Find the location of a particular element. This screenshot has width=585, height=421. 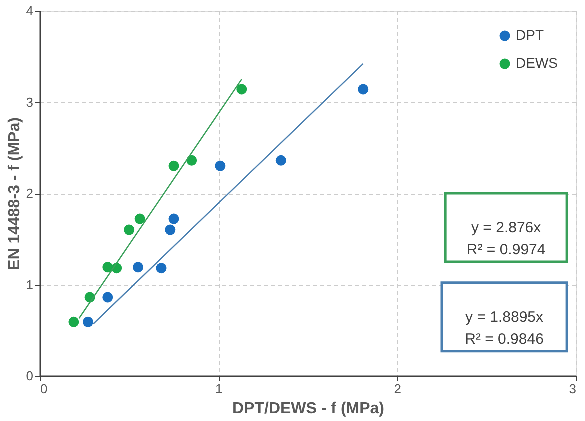

y-tick-label: 2 is located at coordinates (30, 193).